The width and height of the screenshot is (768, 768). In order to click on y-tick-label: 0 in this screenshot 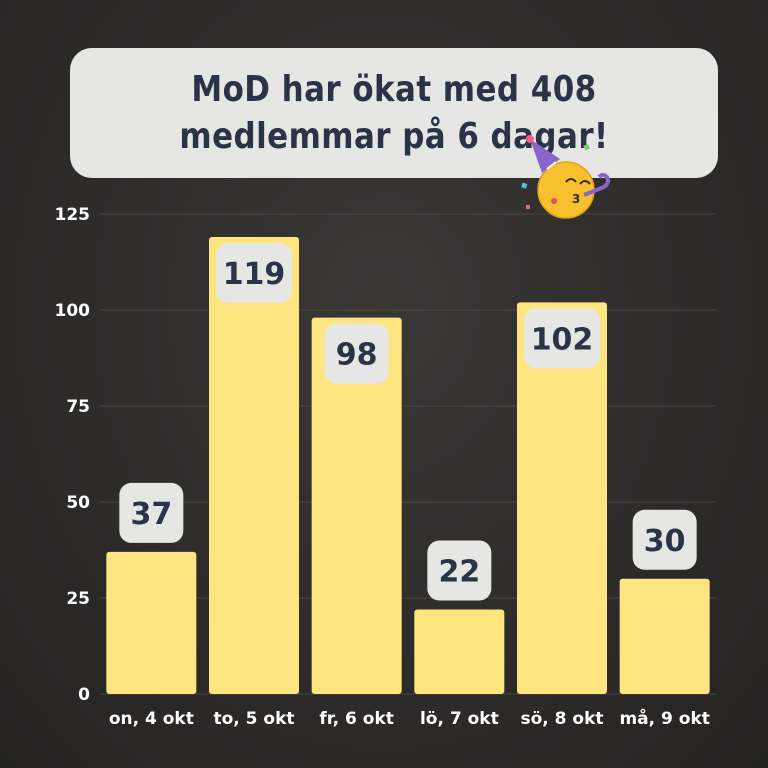, I will do `click(84, 695)`.